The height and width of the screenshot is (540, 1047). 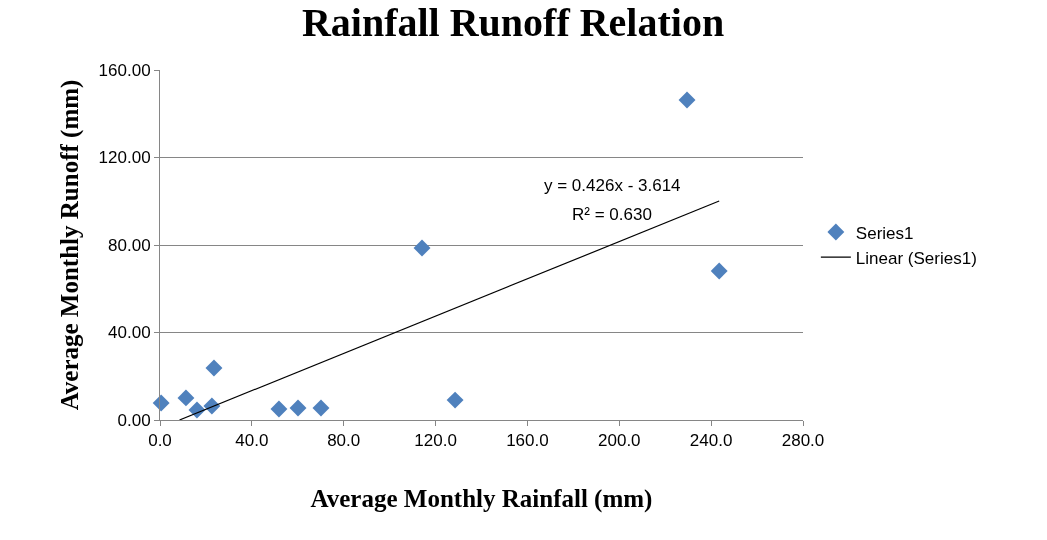 What do you see at coordinates (711, 441) in the screenshot?
I see `x-tick-label: 240.0` at bounding box center [711, 441].